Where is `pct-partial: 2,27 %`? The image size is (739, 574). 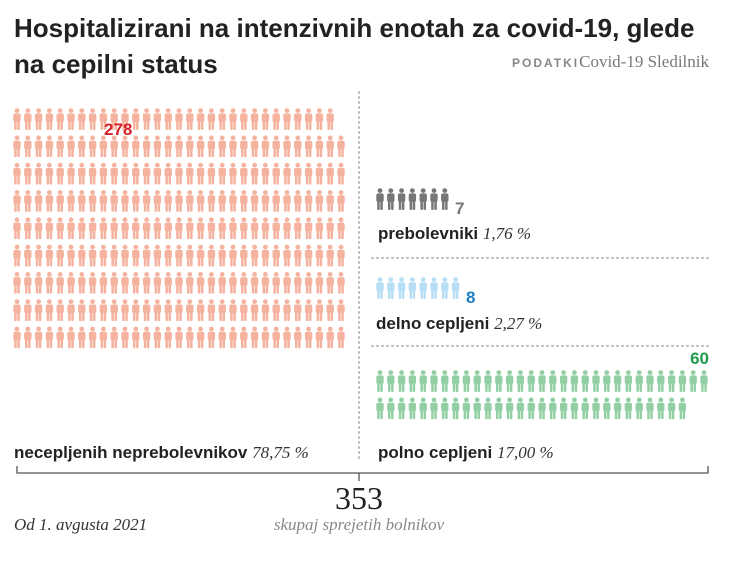 pct-partial: 2,27 % is located at coordinates (518, 323).